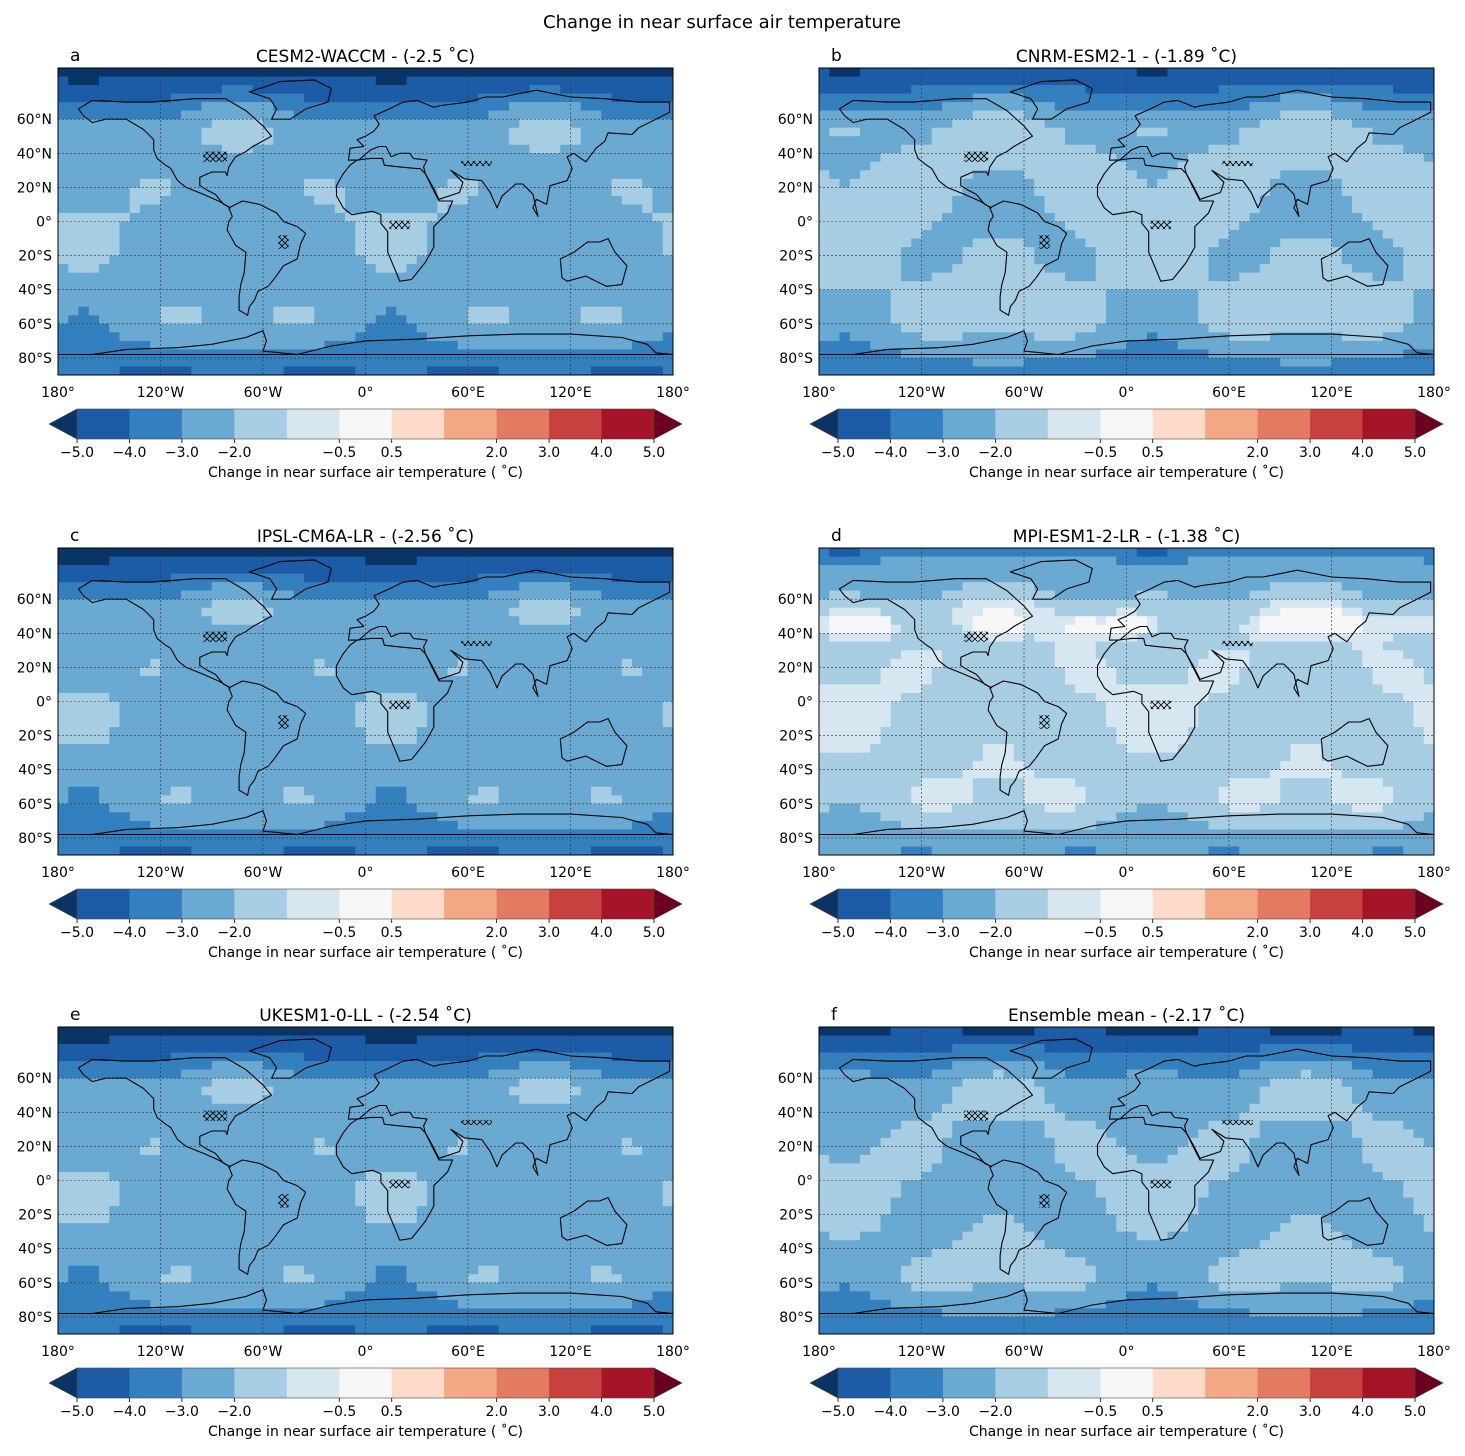 The image size is (1465, 1456). What do you see at coordinates (365, 56) in the screenshot?
I see `panel-title: CESM2-WACCM - (-2.5 ˚C)` at bounding box center [365, 56].